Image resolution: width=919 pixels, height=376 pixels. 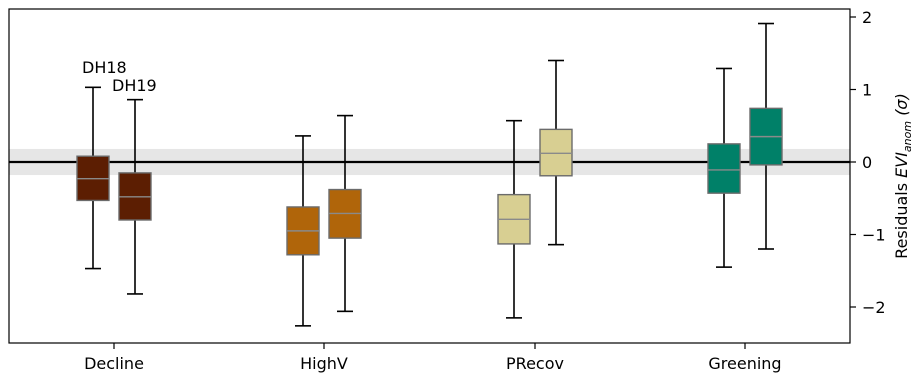 I want to click on y-tick-label: 2, so click(x=867, y=17).